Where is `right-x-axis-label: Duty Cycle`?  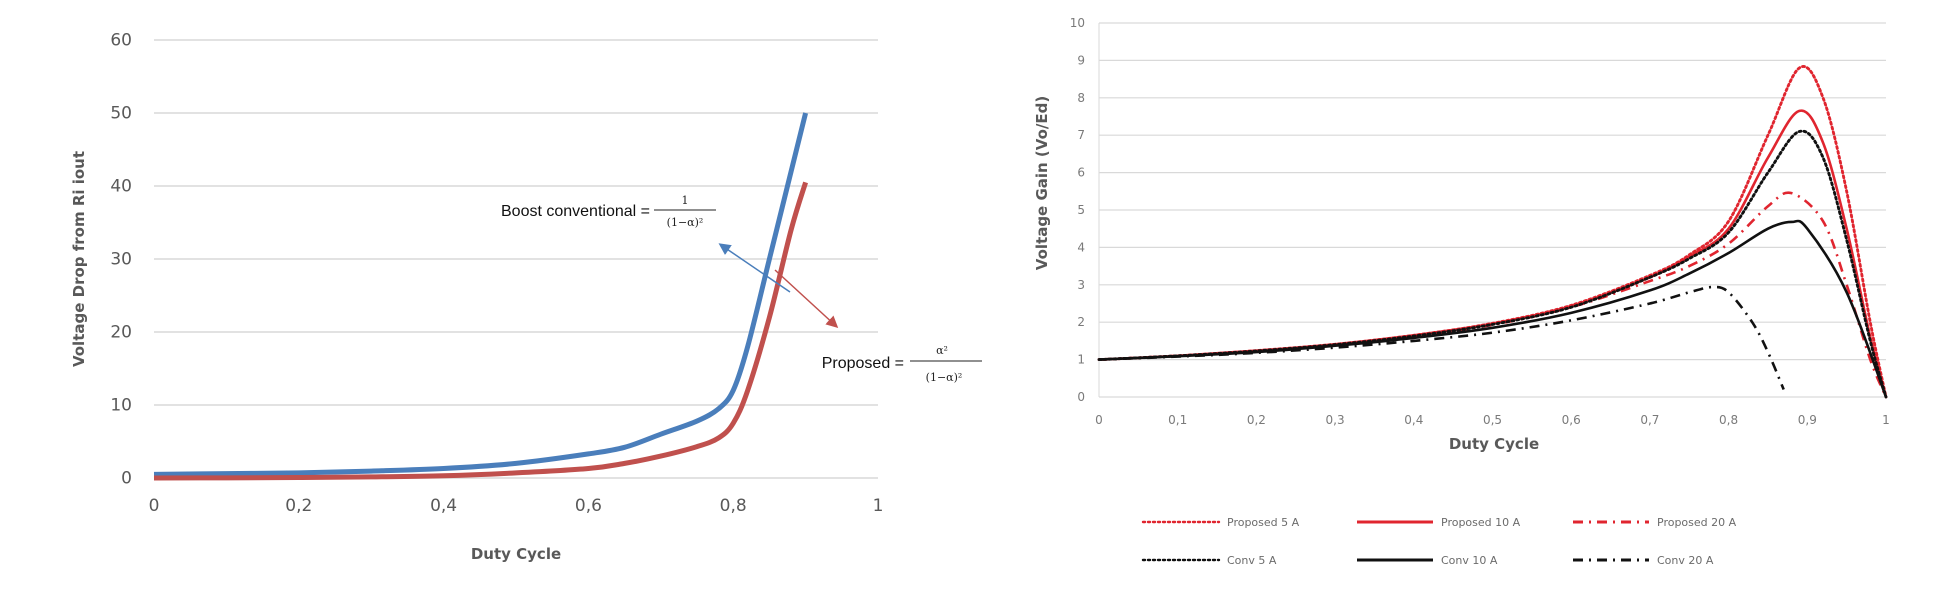
right-x-axis-label: Duty Cycle is located at coordinates (1494, 444).